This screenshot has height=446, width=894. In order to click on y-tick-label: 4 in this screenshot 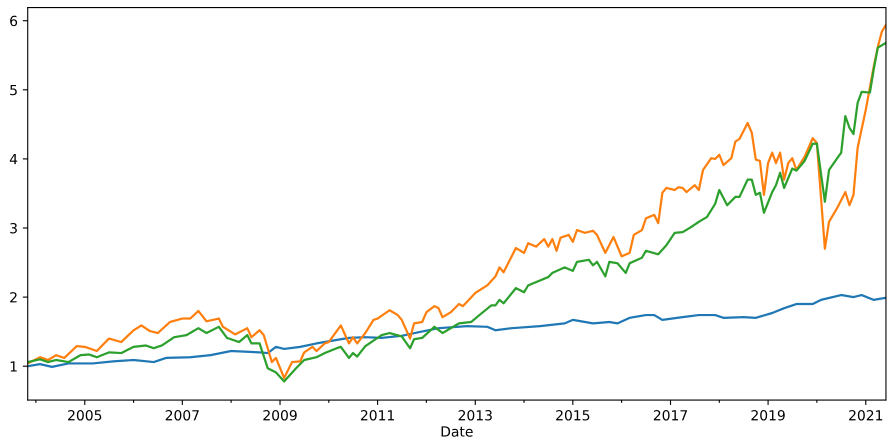, I will do `click(14, 159)`.